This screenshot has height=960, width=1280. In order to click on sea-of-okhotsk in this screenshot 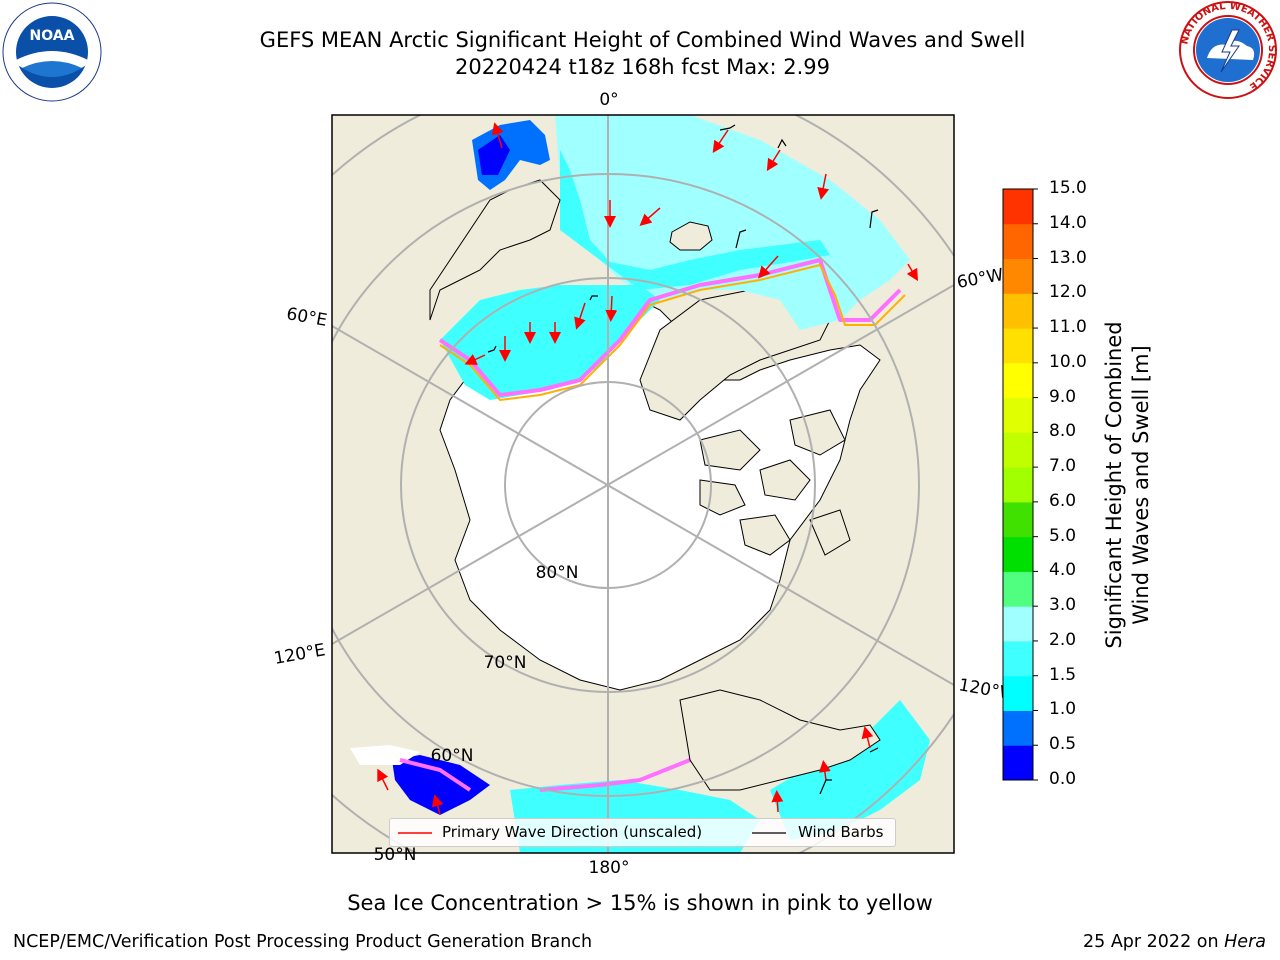, I will do `click(441, 785)`.